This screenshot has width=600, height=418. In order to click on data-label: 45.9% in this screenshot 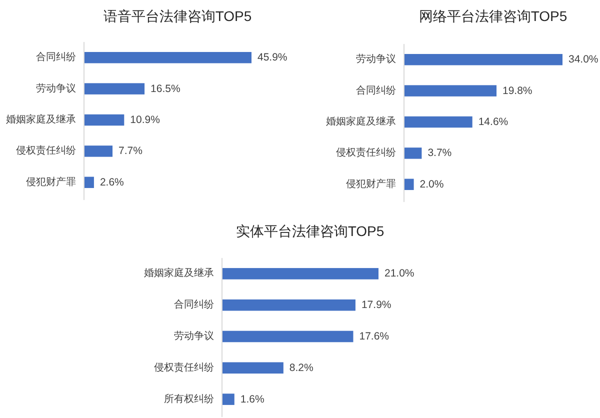, I will do `click(273, 58)`.